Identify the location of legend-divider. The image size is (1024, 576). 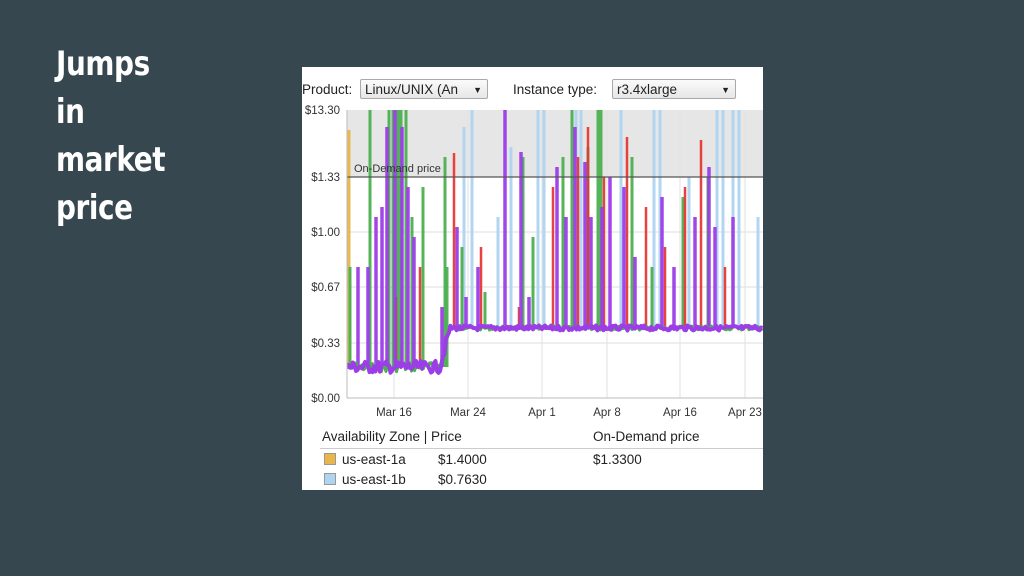
(541, 448).